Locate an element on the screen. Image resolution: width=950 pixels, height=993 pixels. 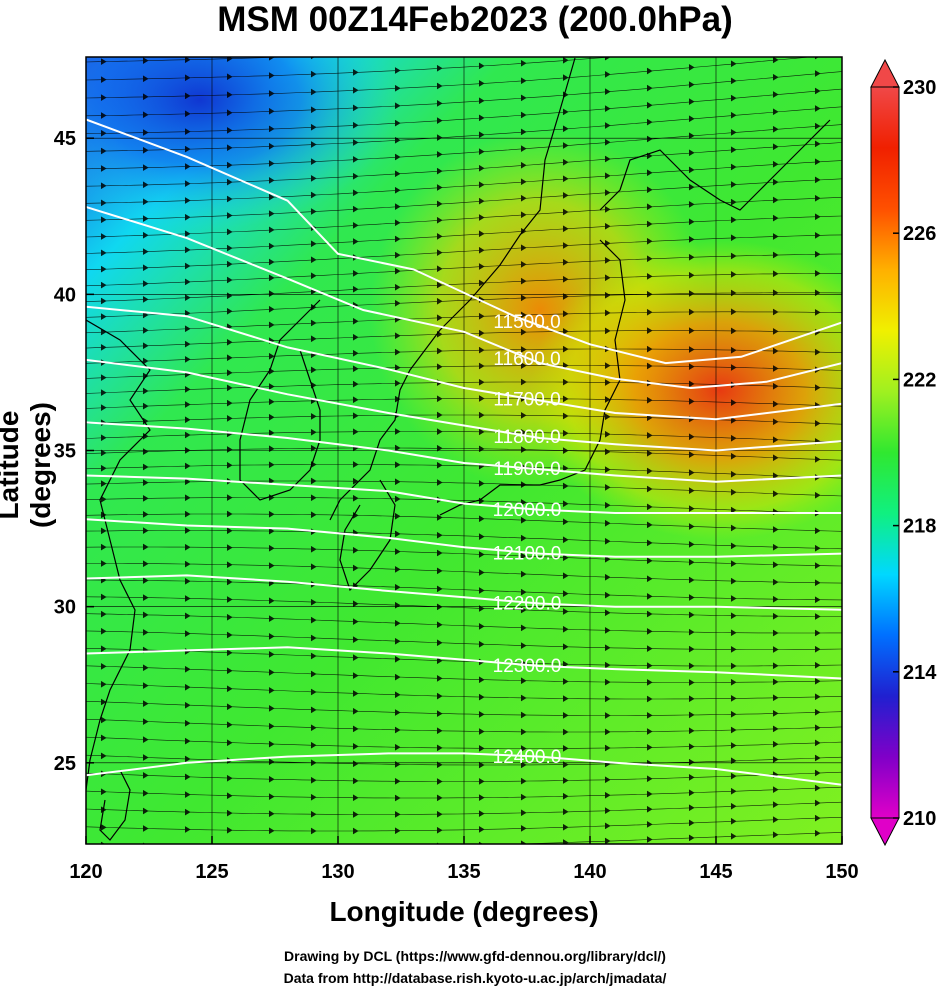
colorbar-tick-label: 222 is located at coordinates (919, 380).